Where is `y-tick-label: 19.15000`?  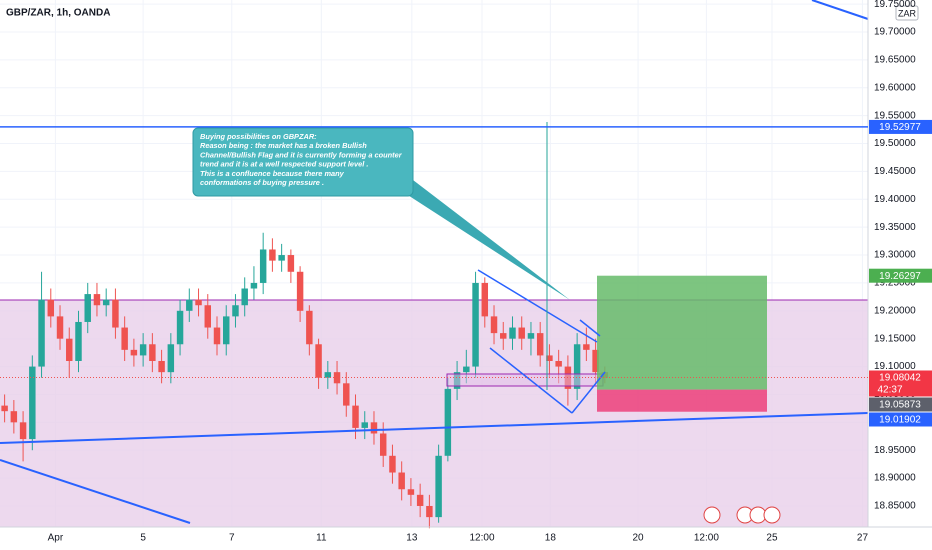
y-tick-label: 19.15000 is located at coordinates (895, 338).